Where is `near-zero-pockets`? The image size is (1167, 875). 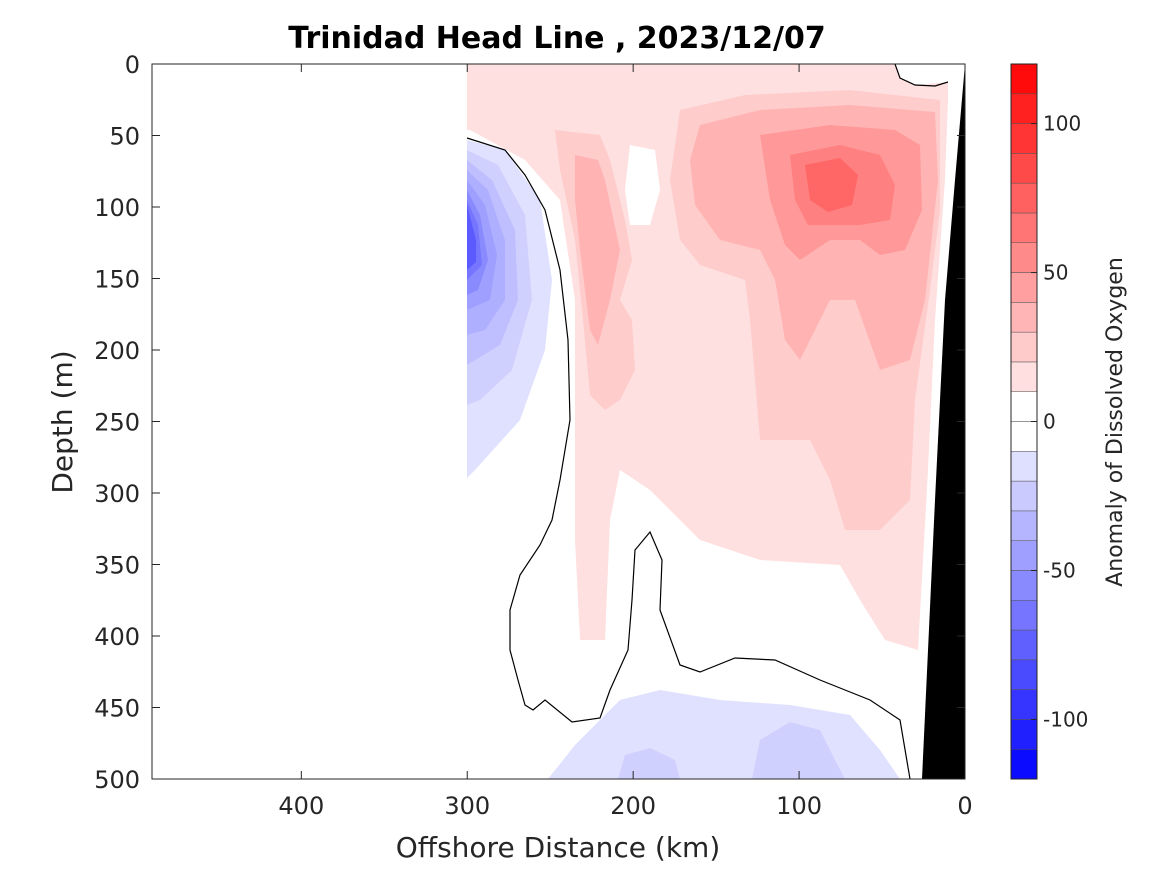 near-zero-pockets is located at coordinates (792, 144).